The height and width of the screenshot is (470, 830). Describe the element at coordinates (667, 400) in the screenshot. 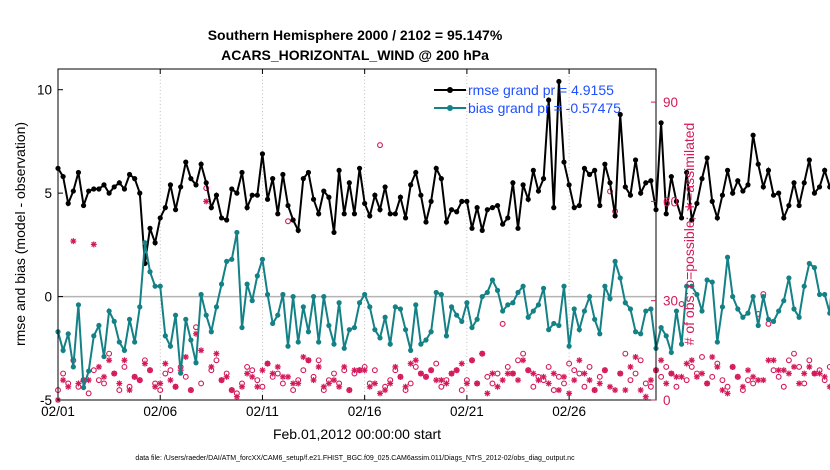

I see `y2-tick-label: 0` at that location.